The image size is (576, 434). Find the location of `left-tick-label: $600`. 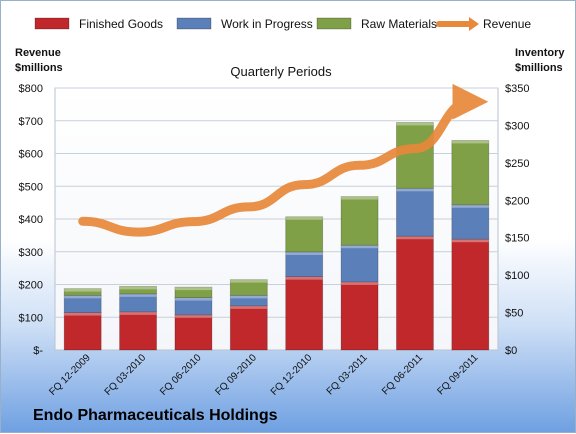

left-tick-label: $600 is located at coordinates (31, 155).